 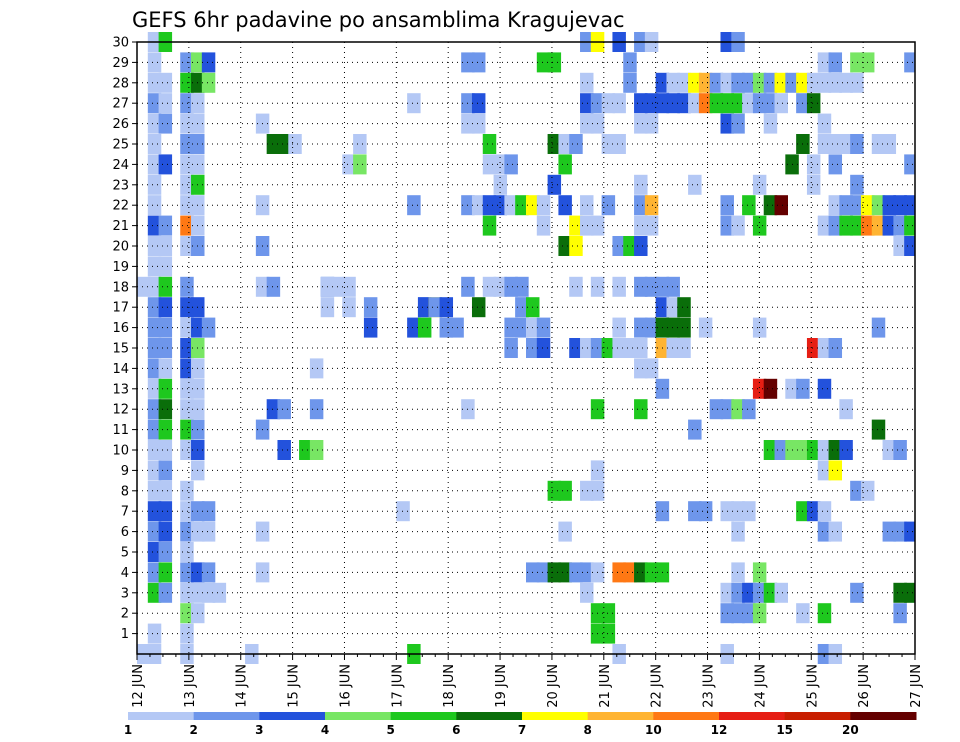 I want to click on legend-label: 20, so click(x=850, y=730).